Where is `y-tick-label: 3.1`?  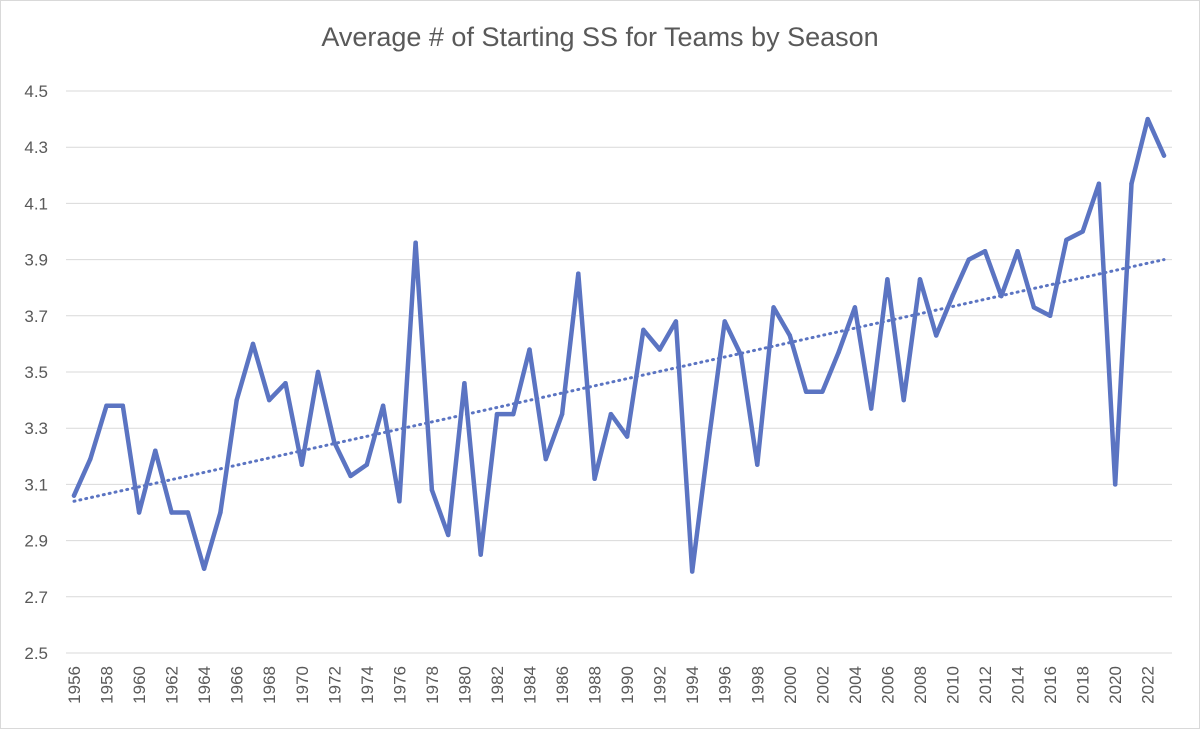 y-tick-label: 3.1 is located at coordinates (36, 484).